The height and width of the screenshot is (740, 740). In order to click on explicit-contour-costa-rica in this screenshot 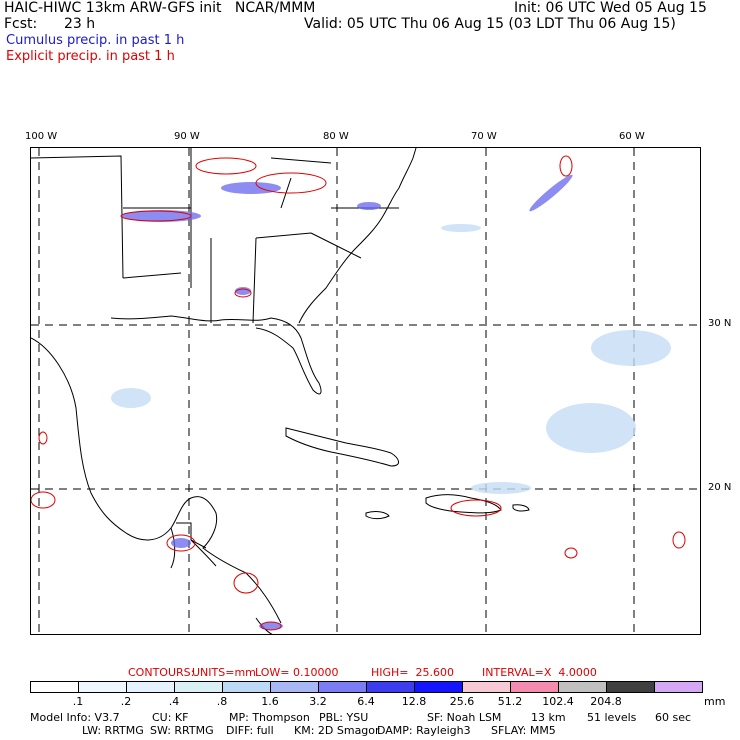, I will do `click(271, 626)`.